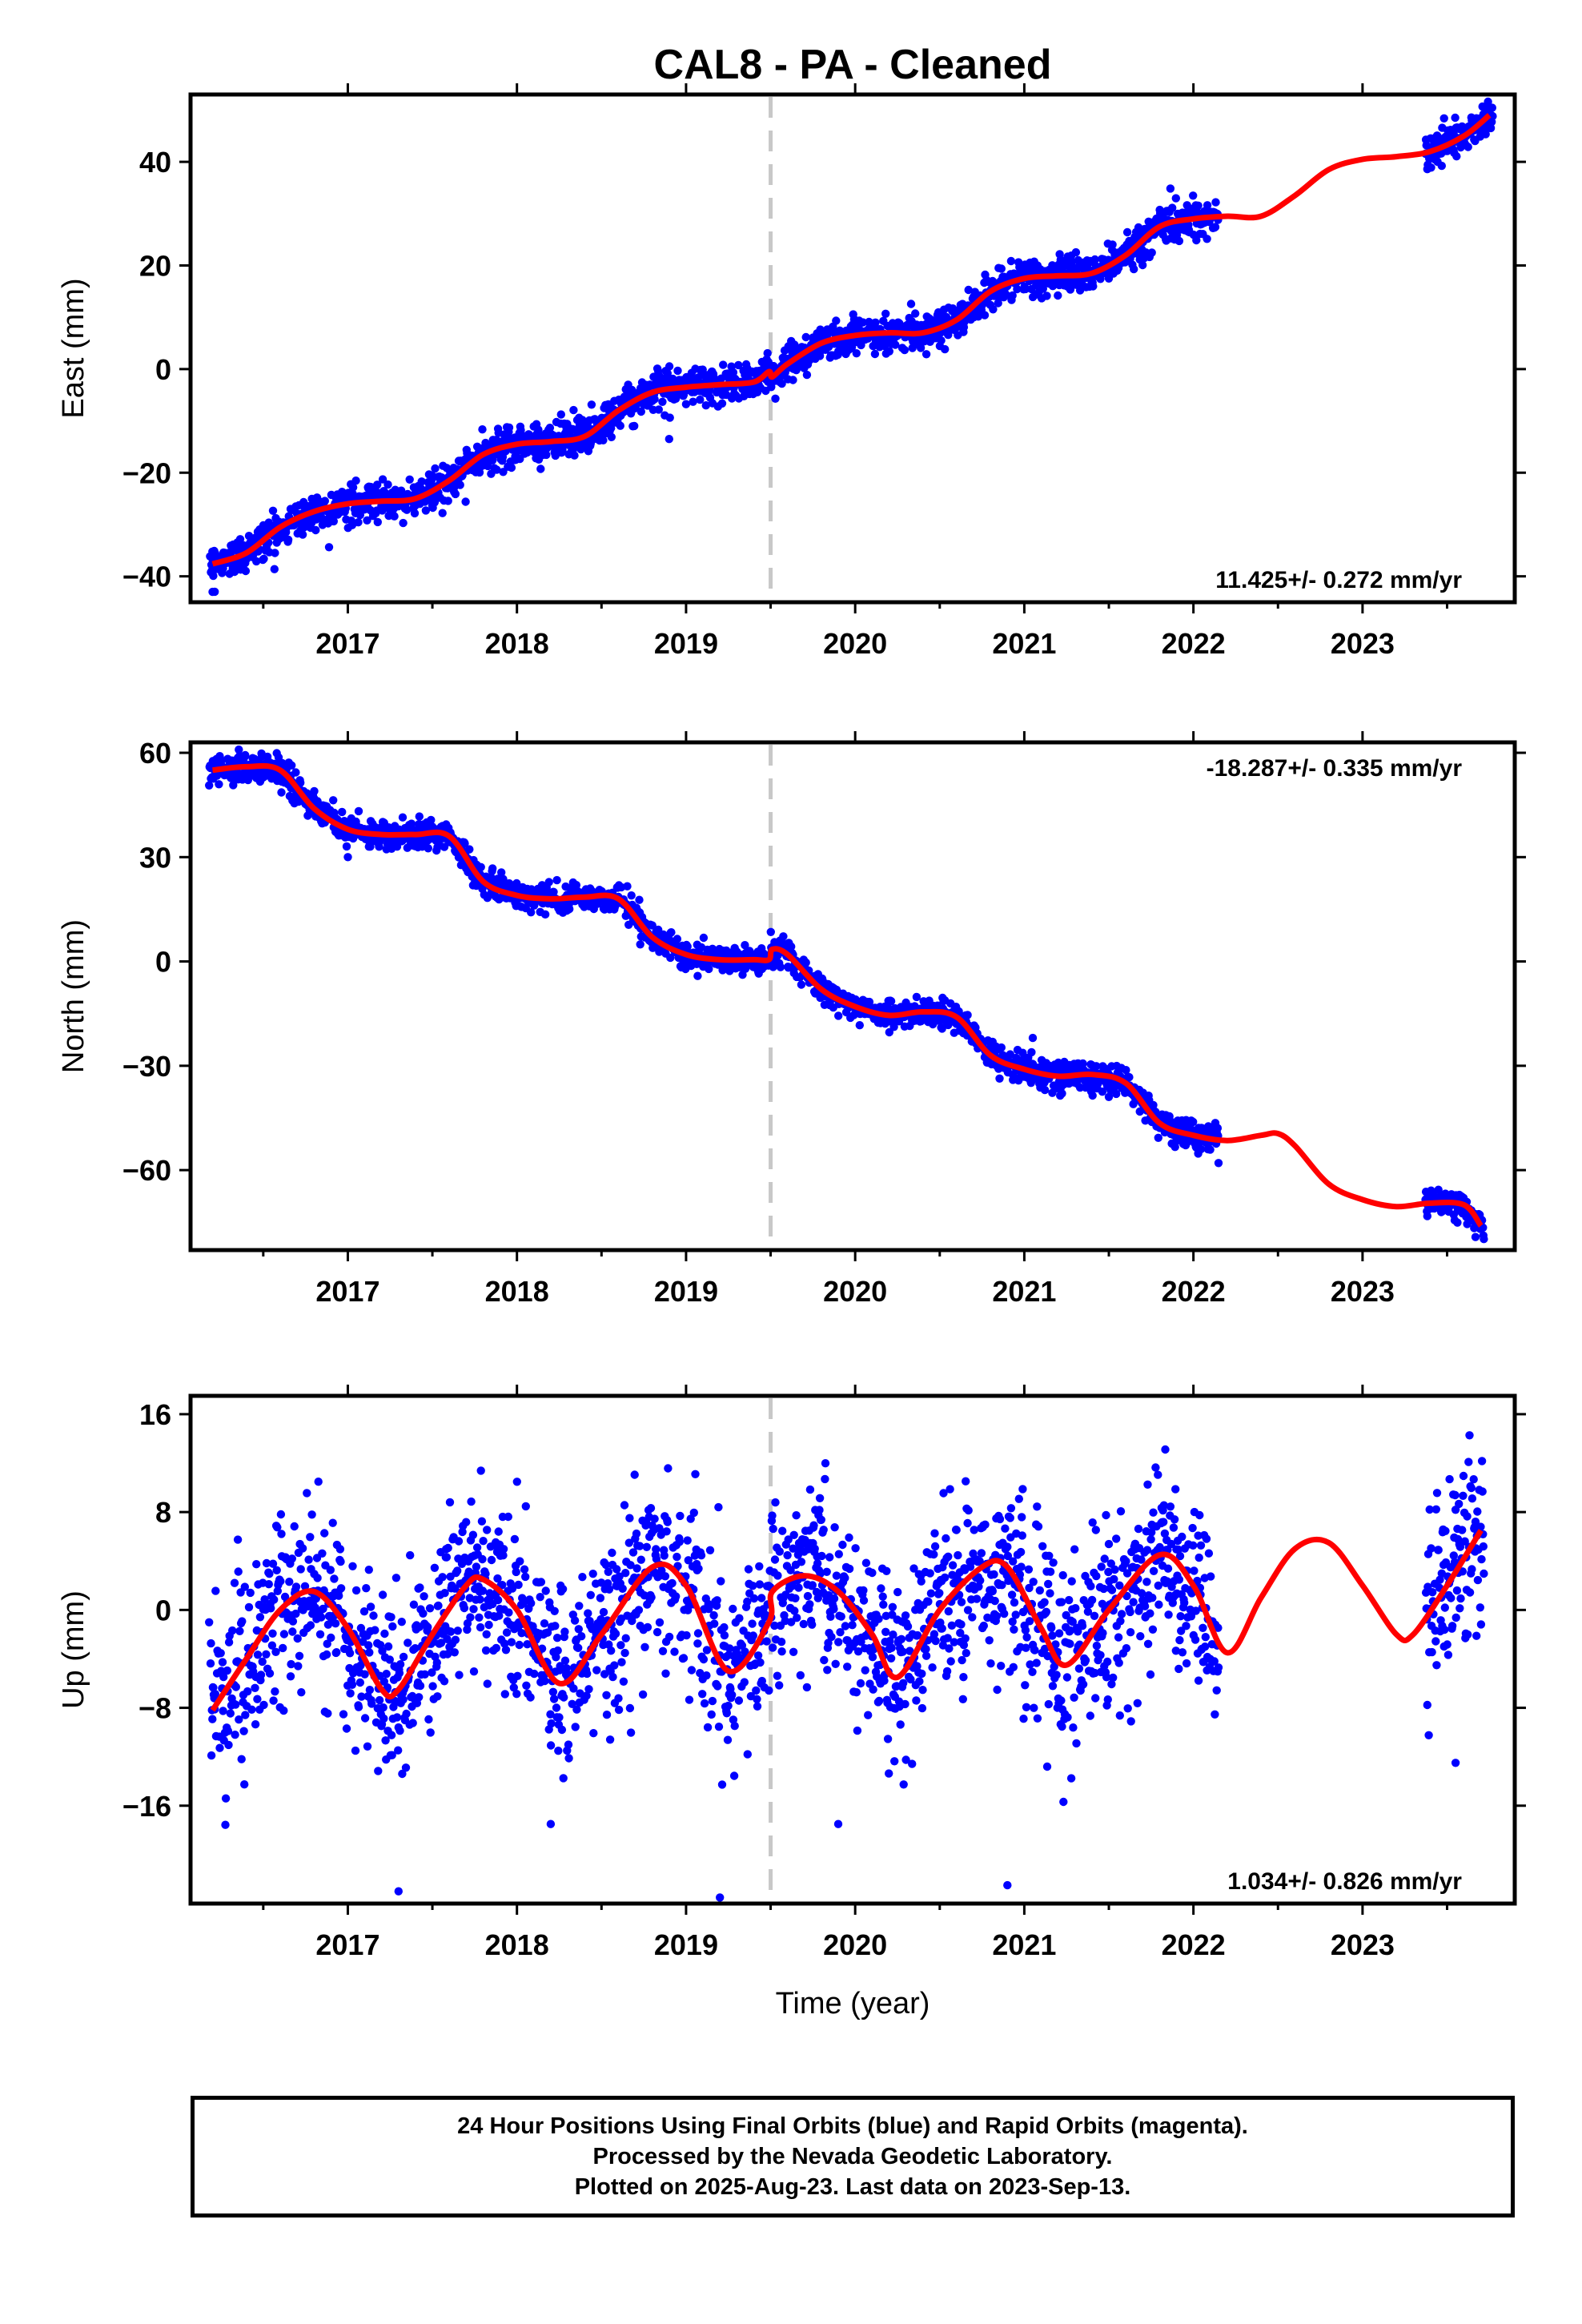  I want to click on y-tick-label: −60, so click(146, 1170).